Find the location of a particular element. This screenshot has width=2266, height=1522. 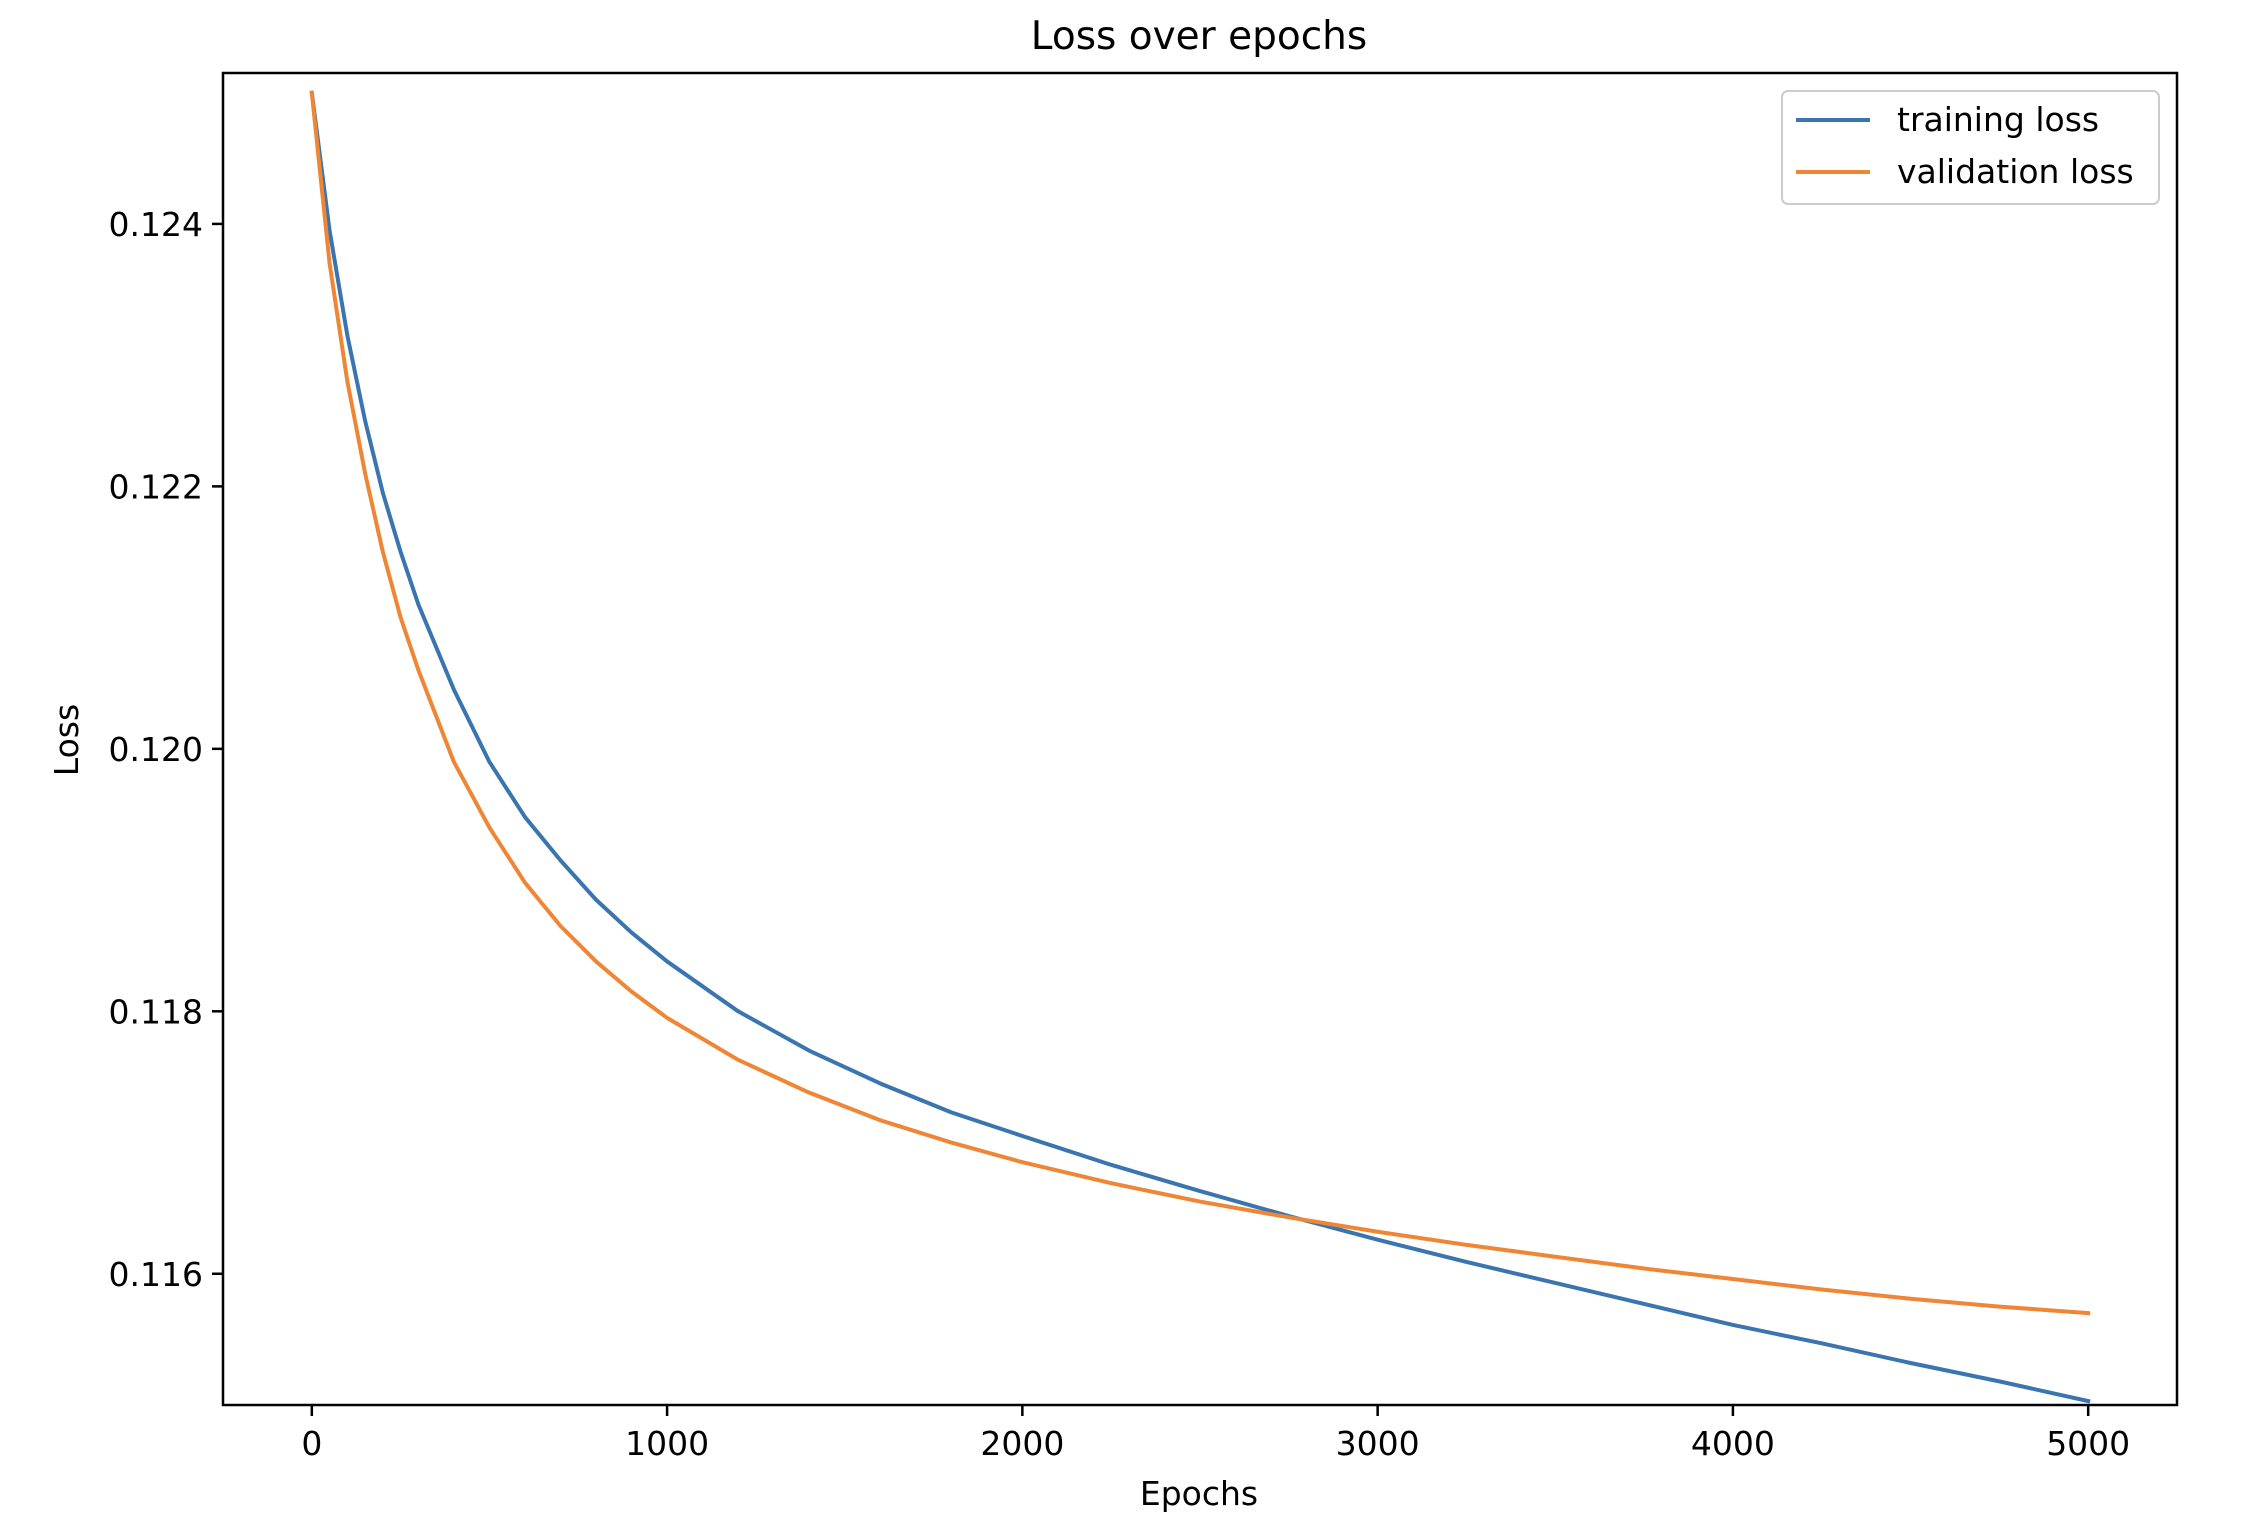

y-tick-label: 0.124 is located at coordinates (156, 224).